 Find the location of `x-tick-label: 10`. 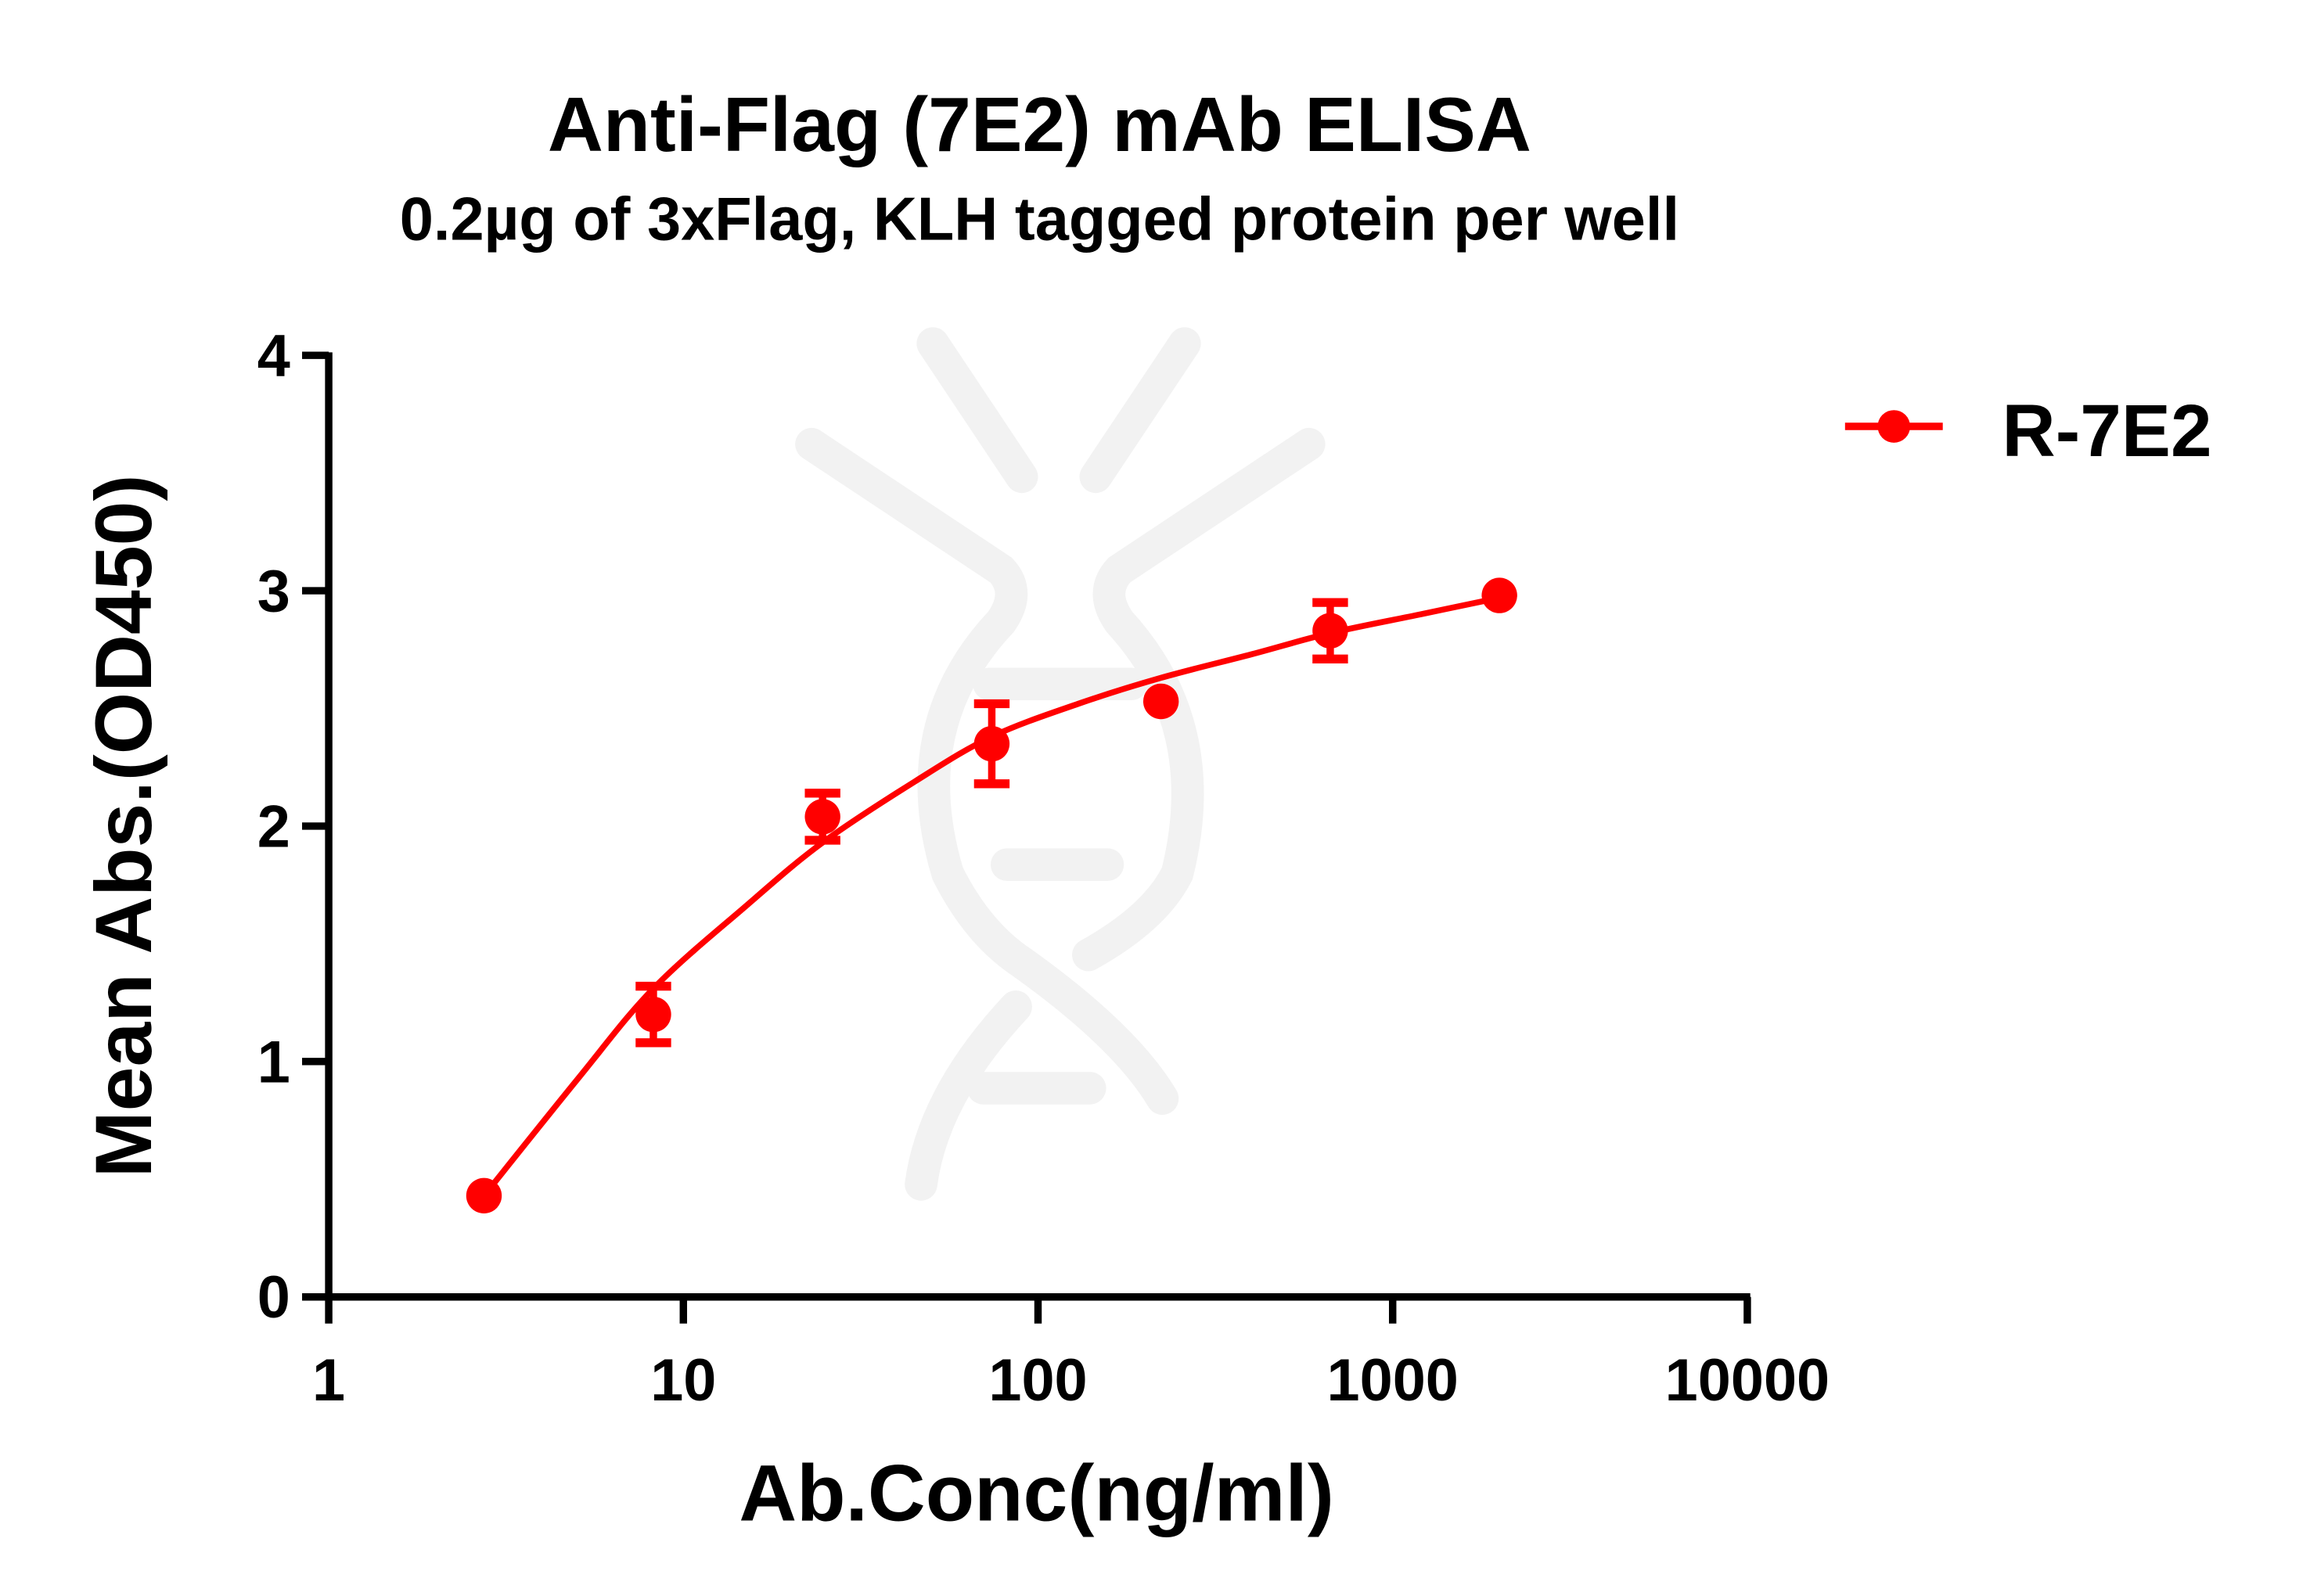

x-tick-label: 10 is located at coordinates (683, 1380).